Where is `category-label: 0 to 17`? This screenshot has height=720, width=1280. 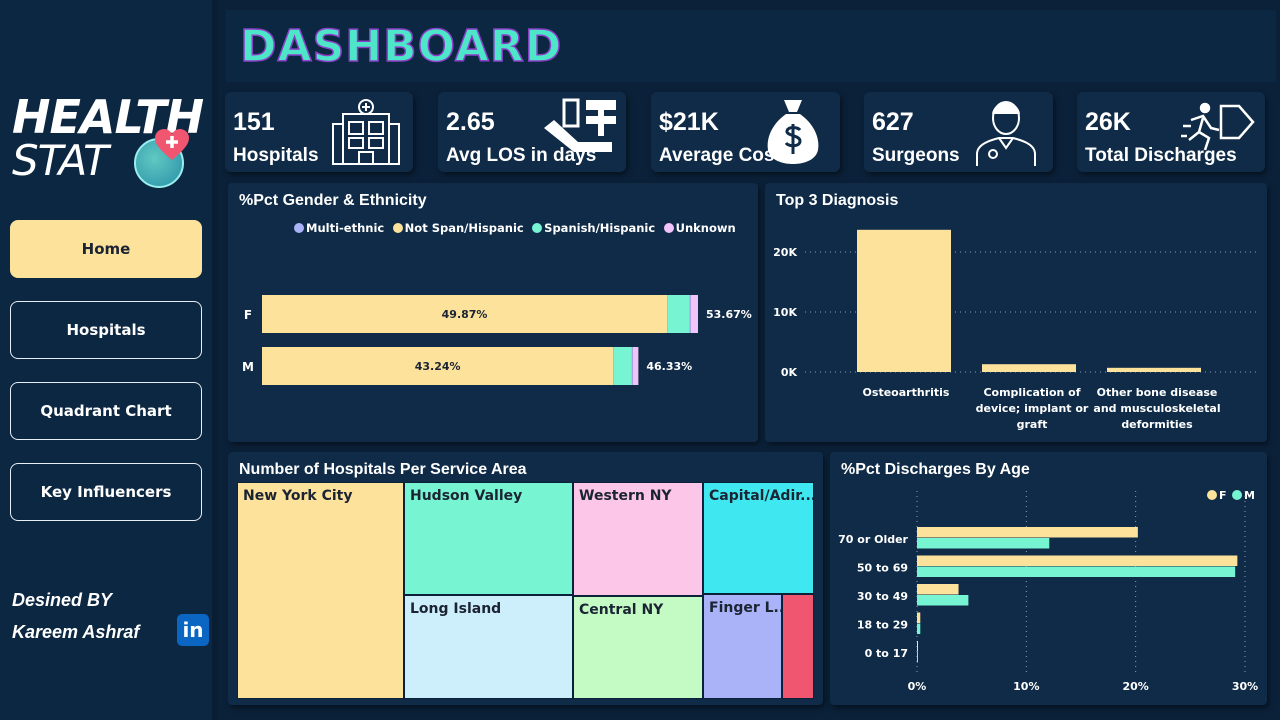 category-label: 0 to 17 is located at coordinates (886, 653).